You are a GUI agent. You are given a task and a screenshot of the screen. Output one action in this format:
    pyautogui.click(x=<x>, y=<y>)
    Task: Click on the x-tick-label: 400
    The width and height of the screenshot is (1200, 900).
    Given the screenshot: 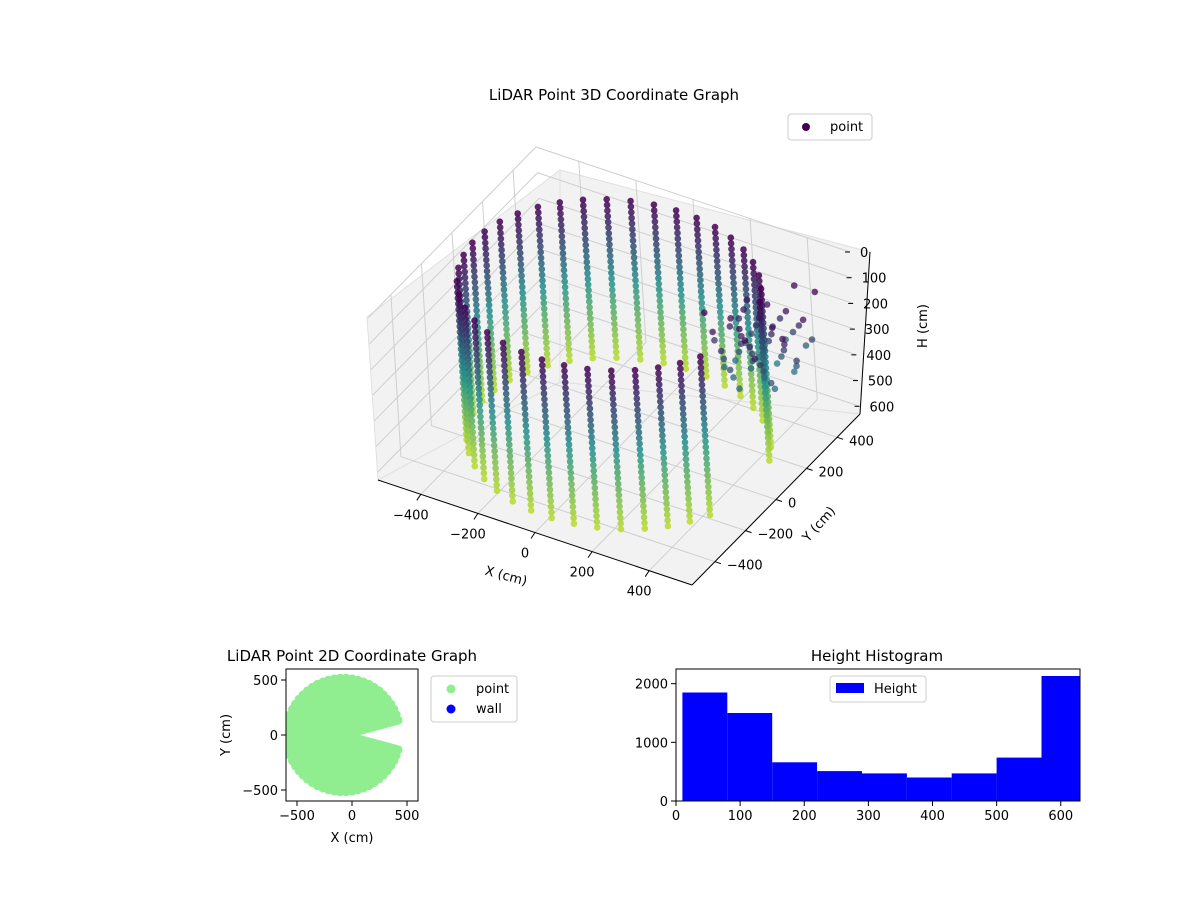 What is the action you would take?
    pyautogui.click(x=639, y=592)
    